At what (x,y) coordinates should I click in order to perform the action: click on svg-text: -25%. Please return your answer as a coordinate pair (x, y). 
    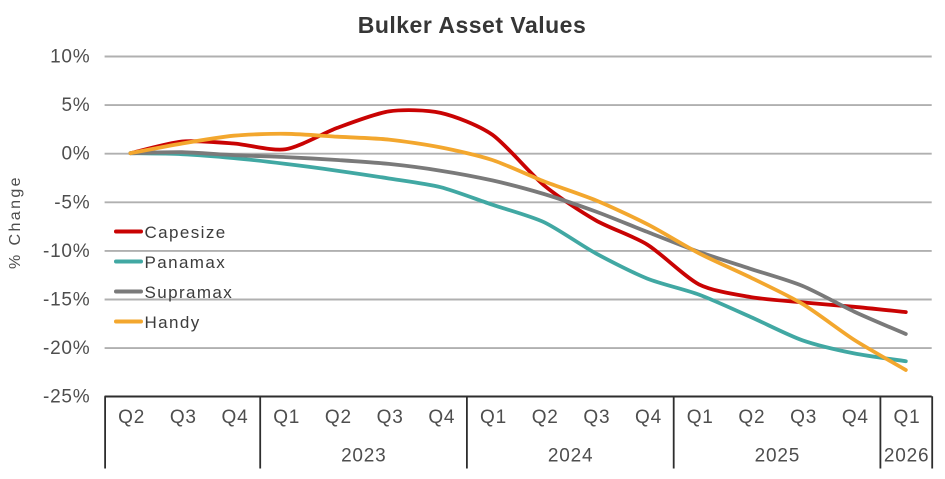
    Looking at the image, I should click on (67, 397).